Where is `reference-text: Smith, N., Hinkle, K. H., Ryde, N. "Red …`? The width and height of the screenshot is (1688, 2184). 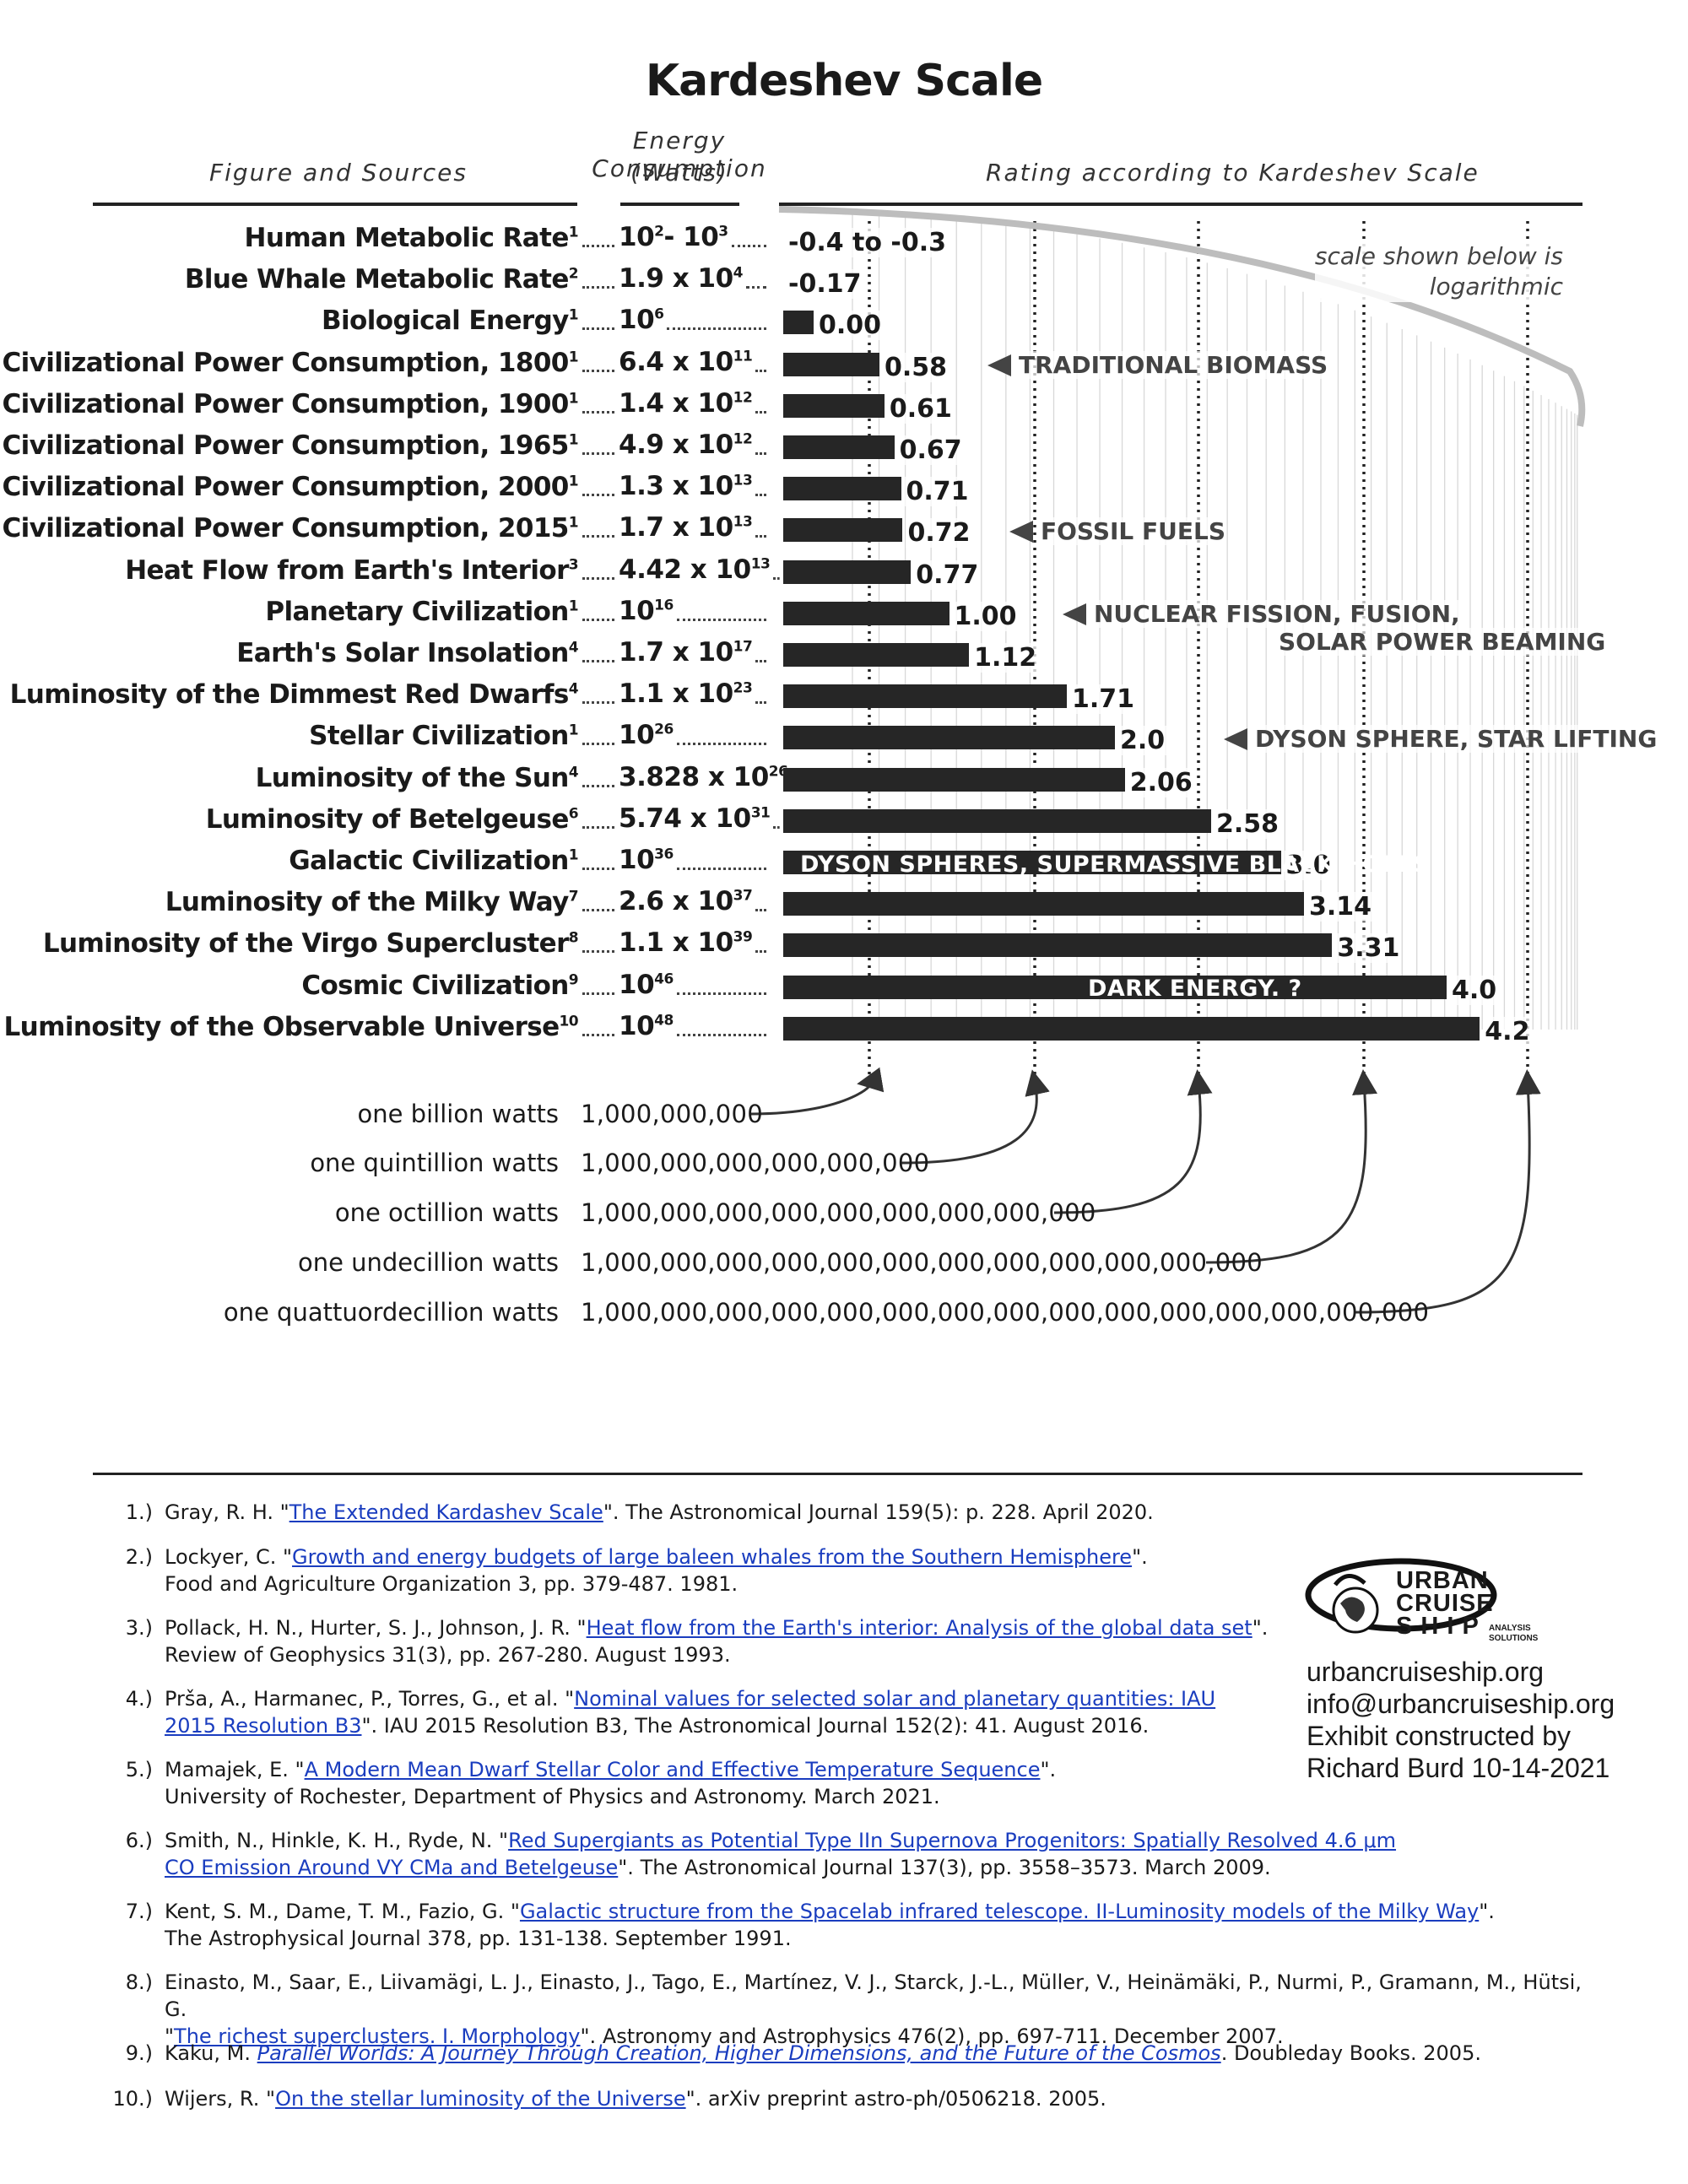 reference-text: Smith, N., Hinkle, K. H., Ryde, N. "Red … is located at coordinates (781, 1854).